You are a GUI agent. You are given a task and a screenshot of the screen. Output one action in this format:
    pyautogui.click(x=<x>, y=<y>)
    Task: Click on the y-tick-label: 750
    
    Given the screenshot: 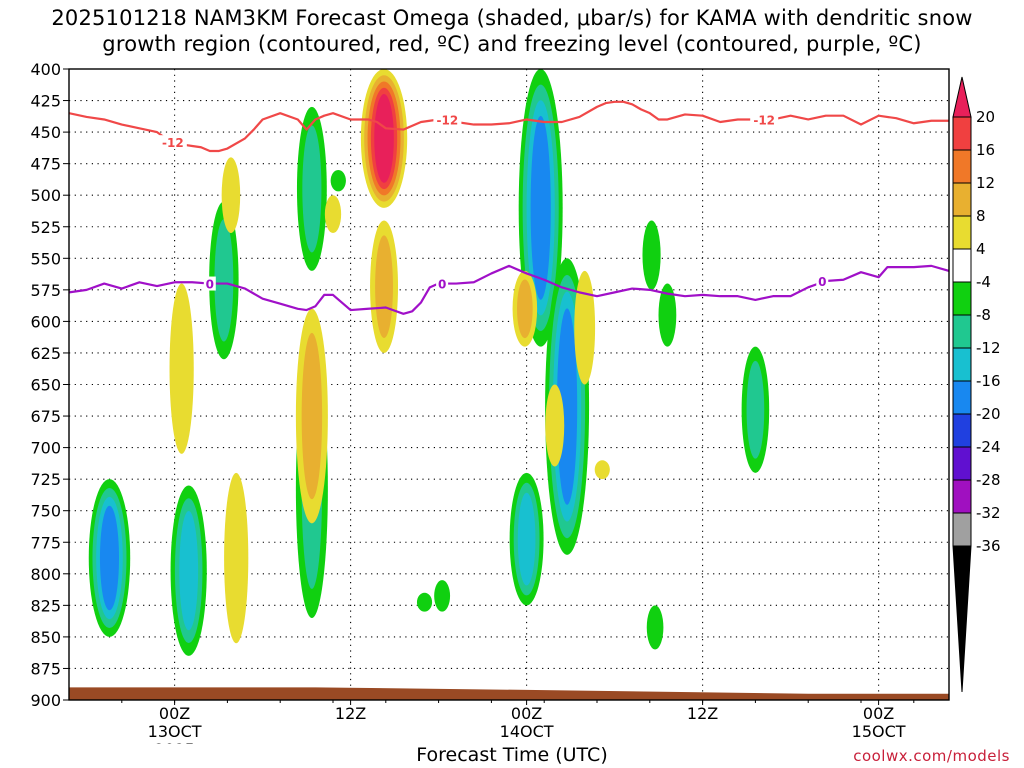 What is the action you would take?
    pyautogui.click(x=45, y=511)
    